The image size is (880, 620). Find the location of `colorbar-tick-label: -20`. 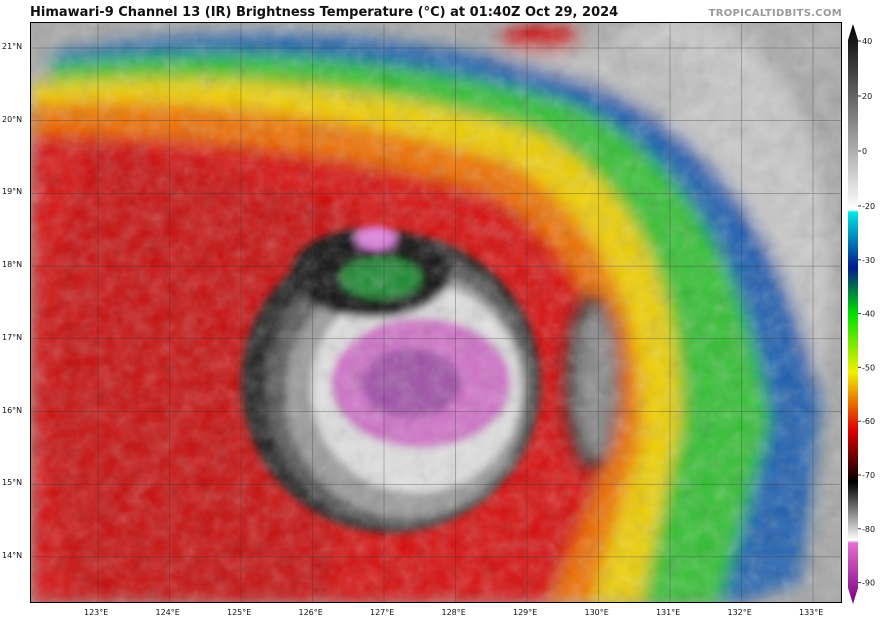

colorbar-tick-label: -20 is located at coordinates (868, 206).